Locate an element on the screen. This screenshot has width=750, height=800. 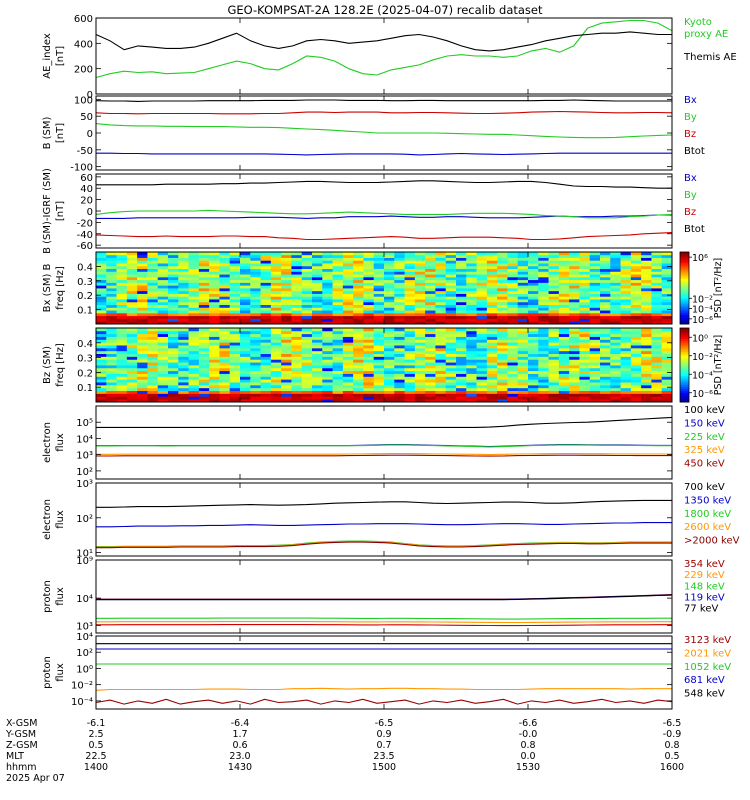
panel-6-ytick-label: 10³ is located at coordinates (84, 456).